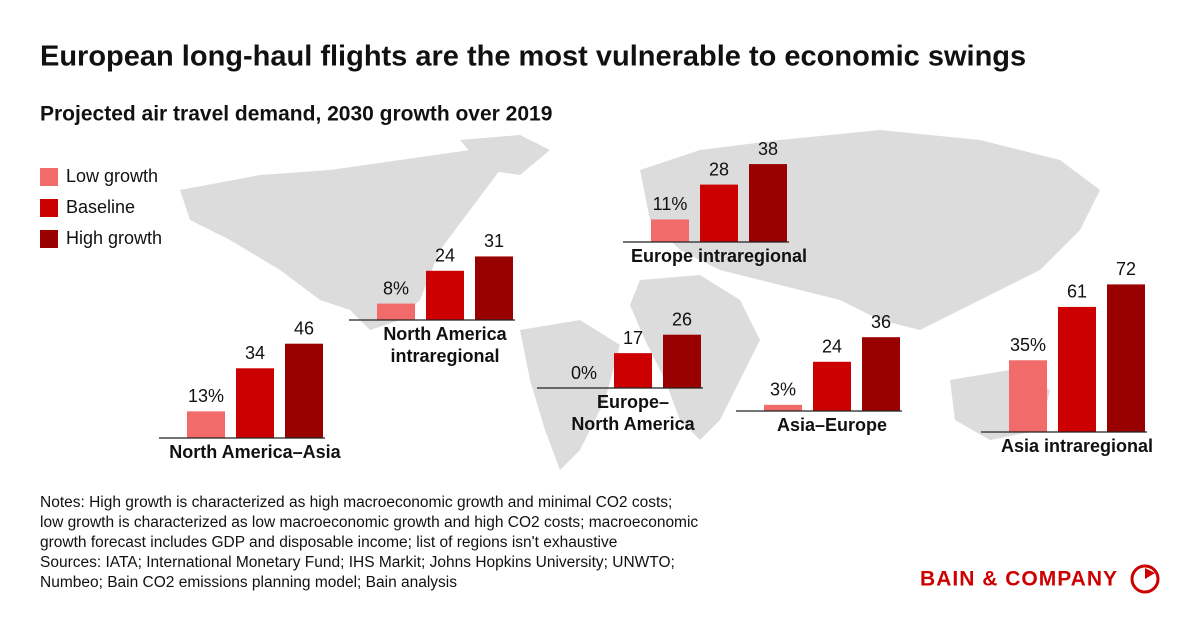  I want to click on value-label: 17, so click(633, 338).